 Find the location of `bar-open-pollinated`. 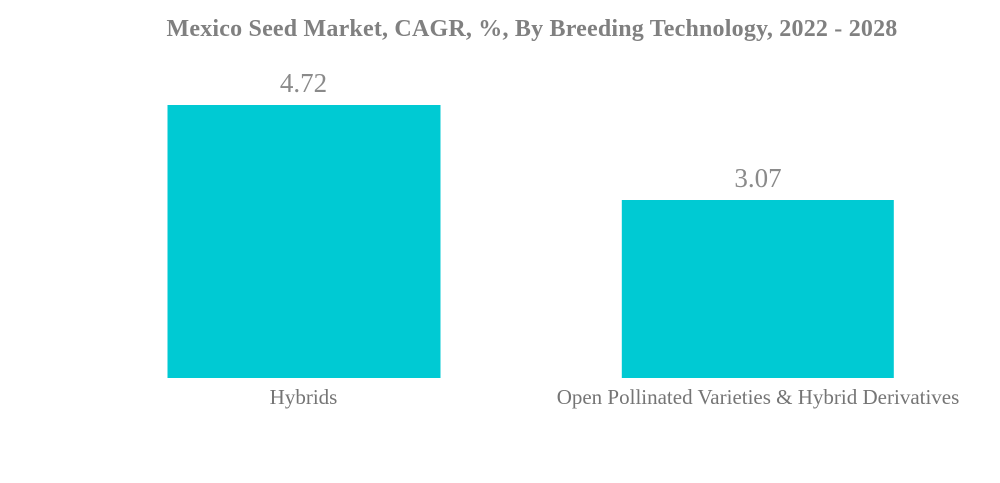

bar-open-pollinated is located at coordinates (758, 289).